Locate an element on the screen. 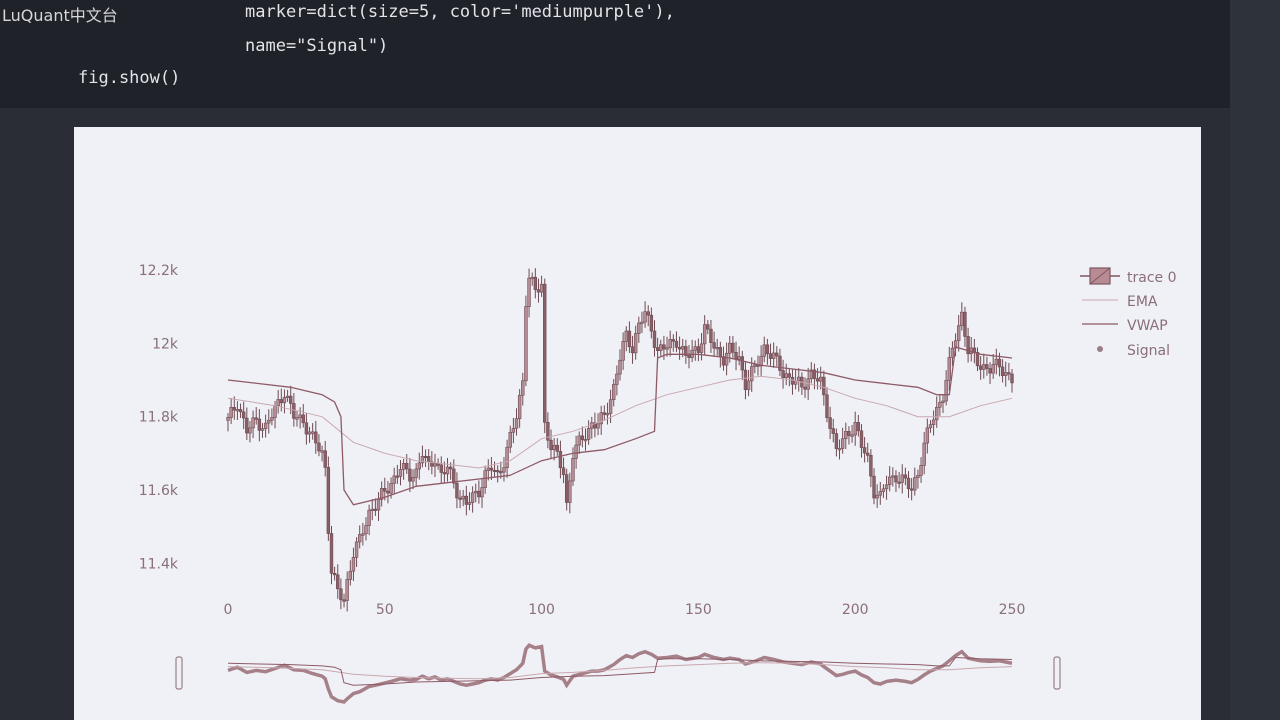  legend: trace 0 EMA VWAP Signal is located at coordinates (1128, 313).